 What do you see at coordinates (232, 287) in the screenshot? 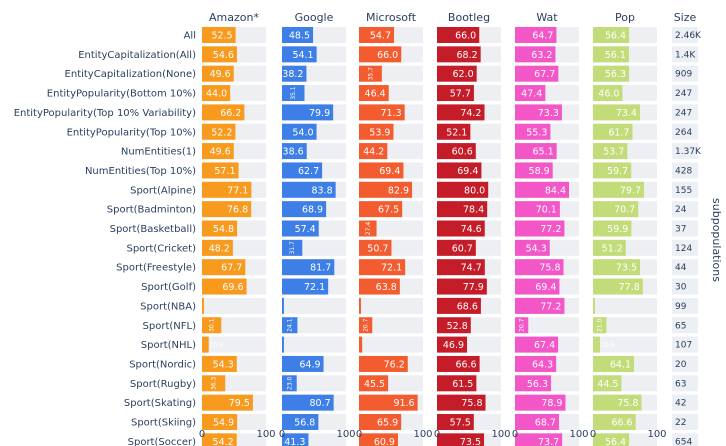
I see `value-label: 69.6` at bounding box center [232, 287].